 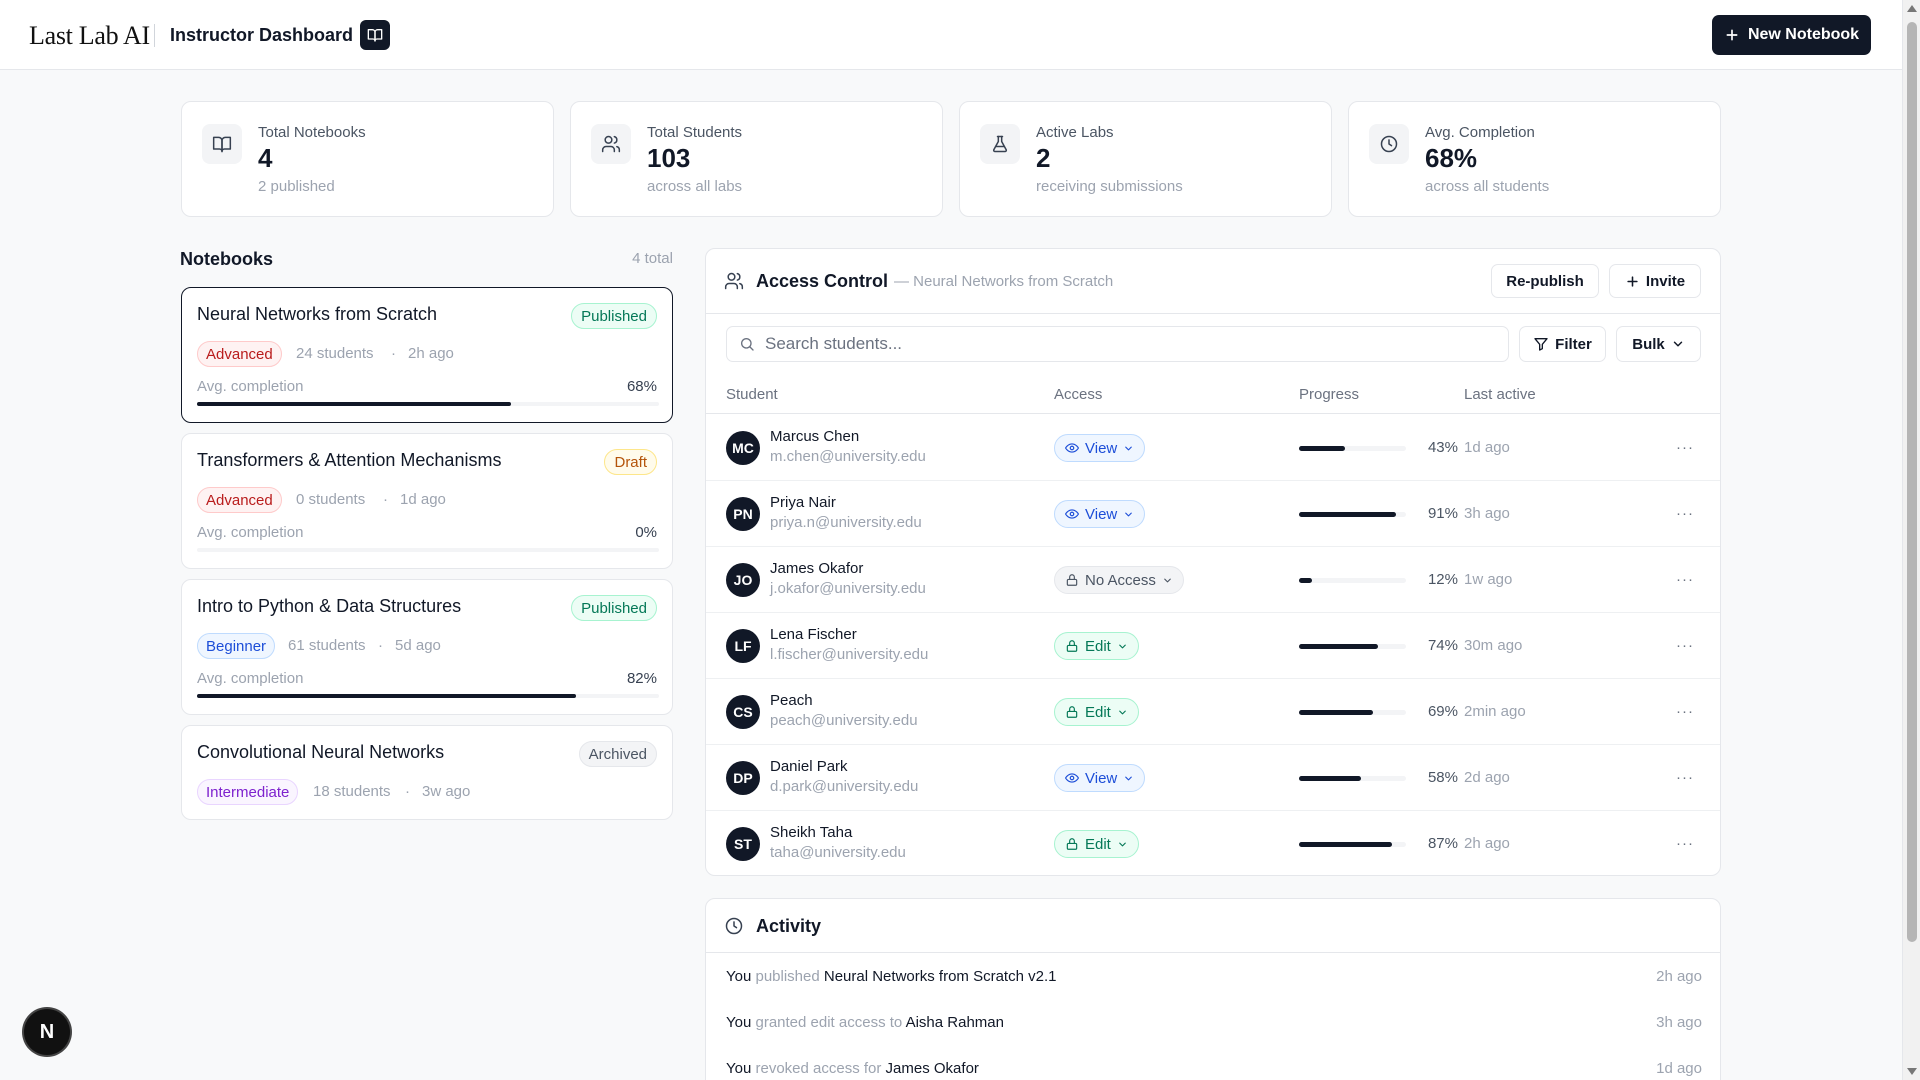 I want to click on new-notebook-button: New Notebook, so click(x=1791, y=35).